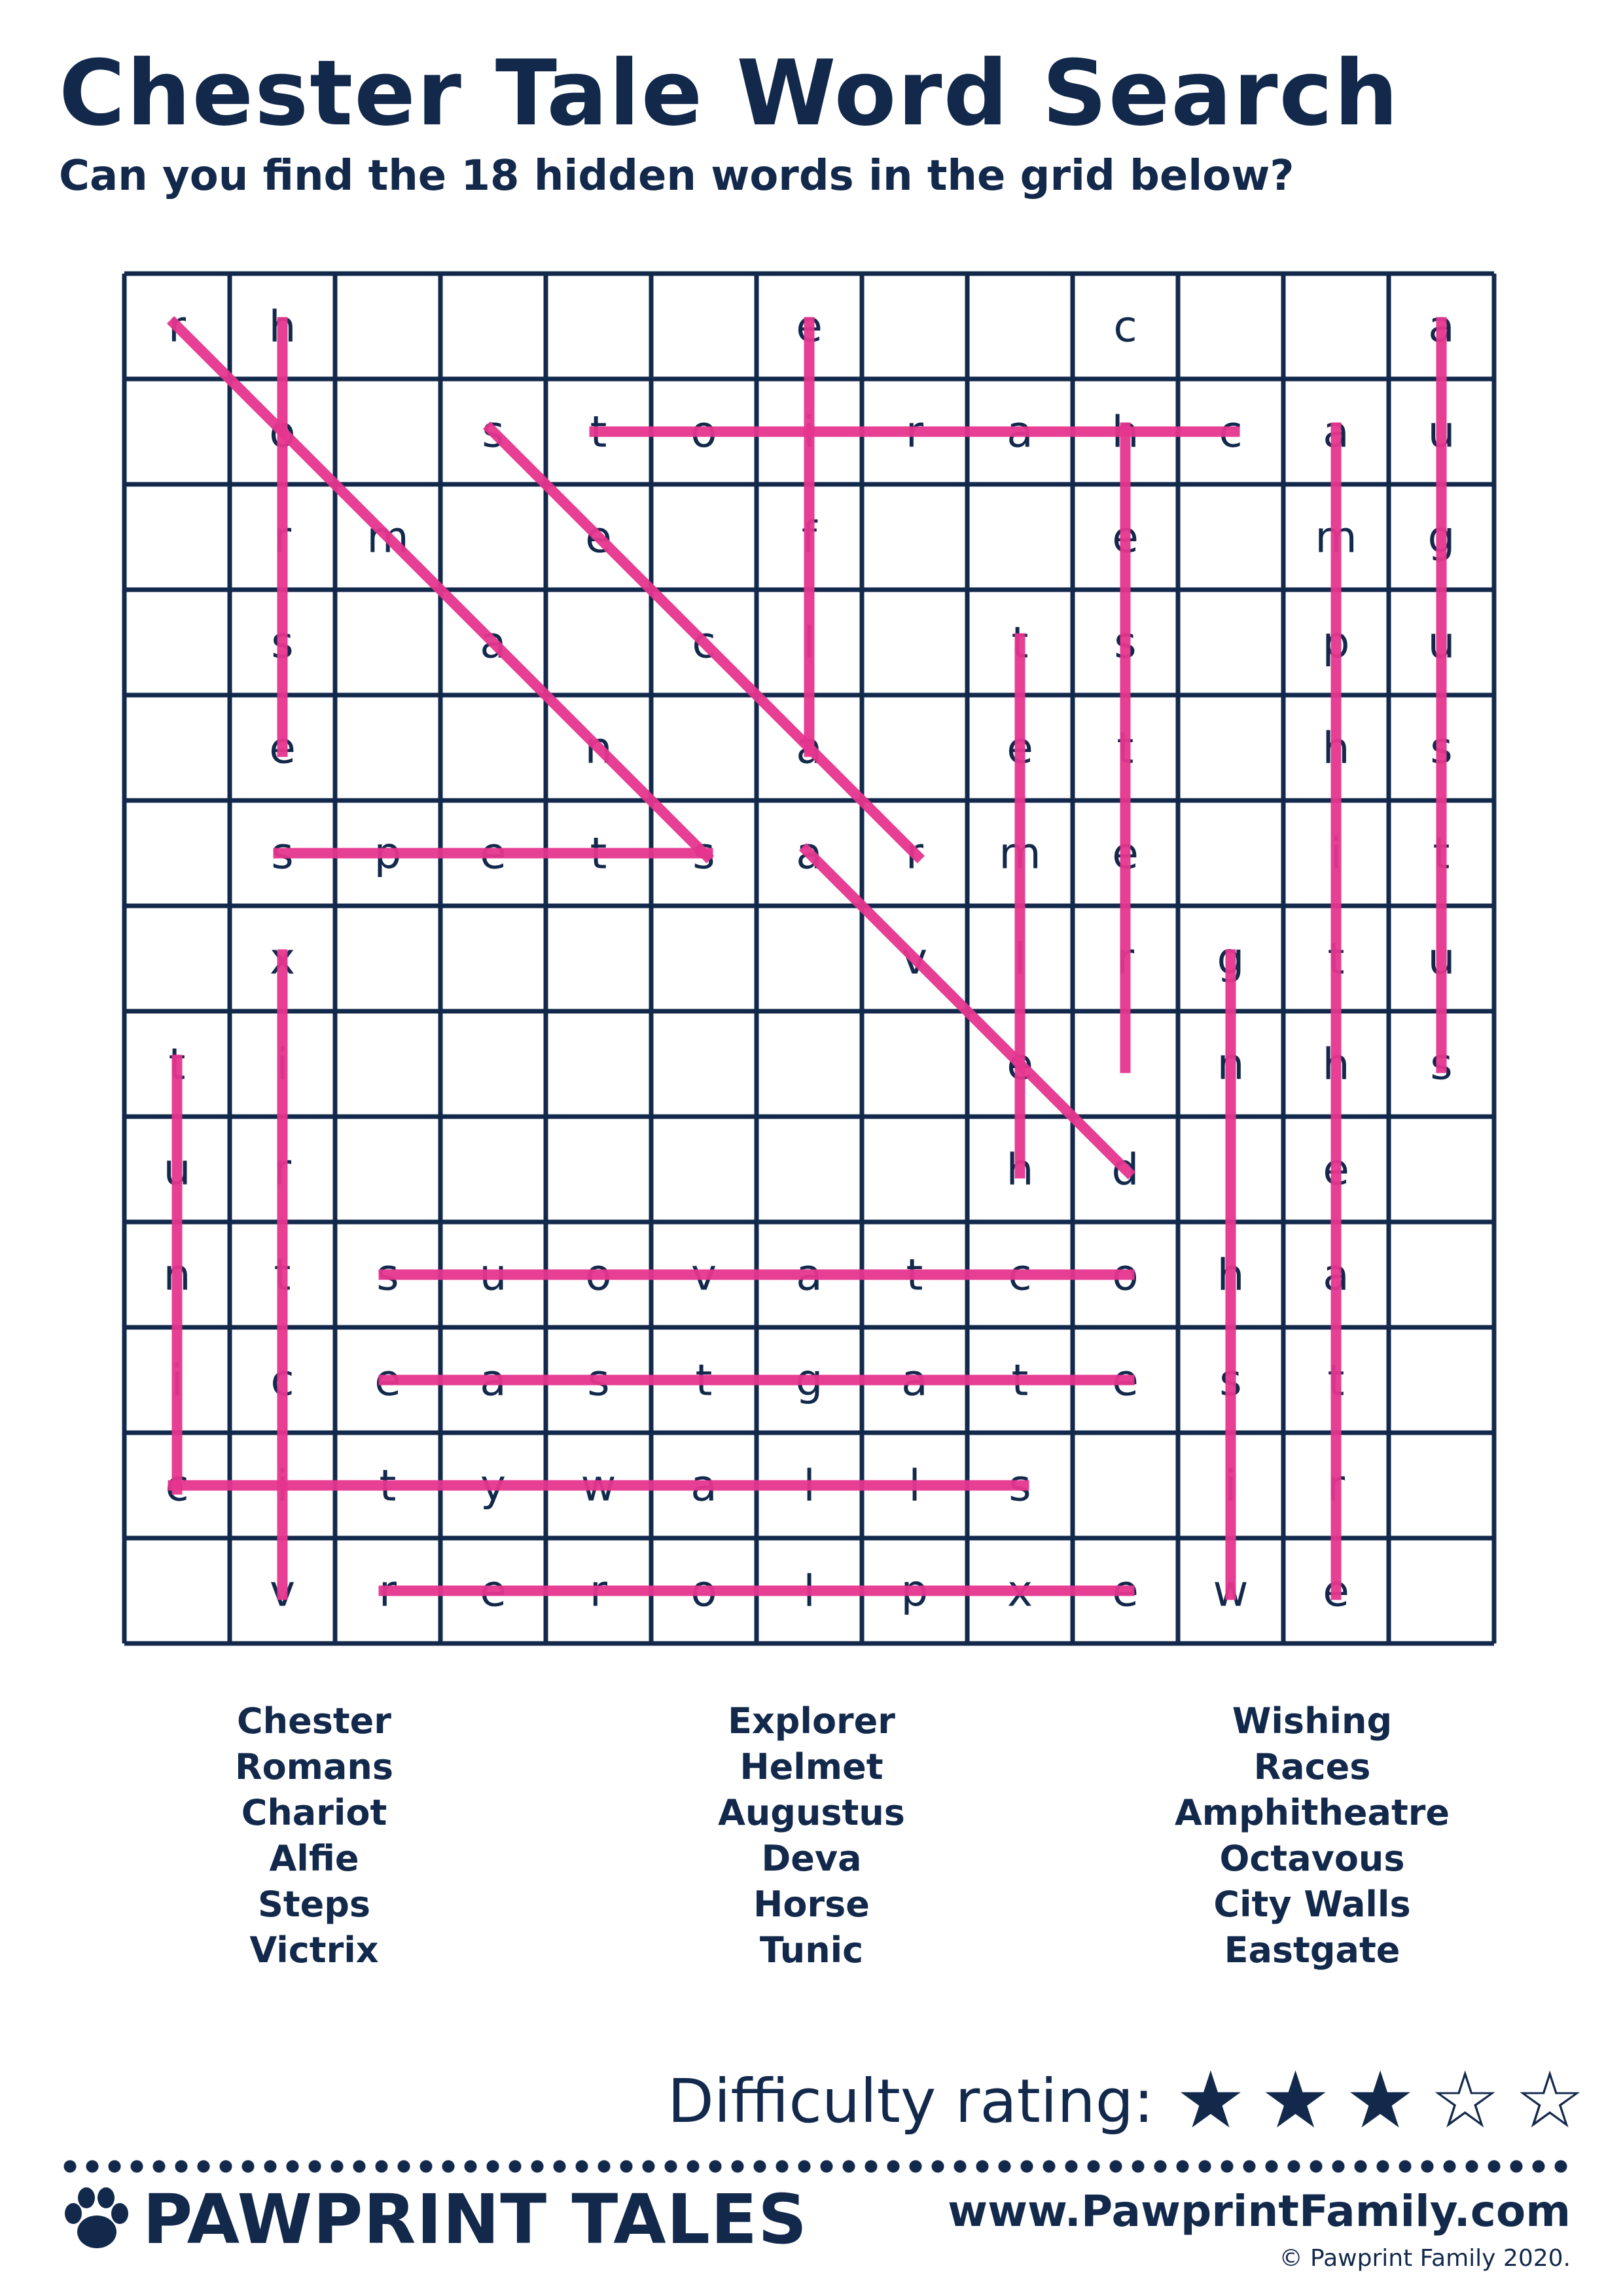 The width and height of the screenshot is (1623, 2296). Describe the element at coordinates (811, 1835) in the screenshot. I see `word-list-column-2: Explorer Helmet Augustus Deva Horse Tunic` at that location.